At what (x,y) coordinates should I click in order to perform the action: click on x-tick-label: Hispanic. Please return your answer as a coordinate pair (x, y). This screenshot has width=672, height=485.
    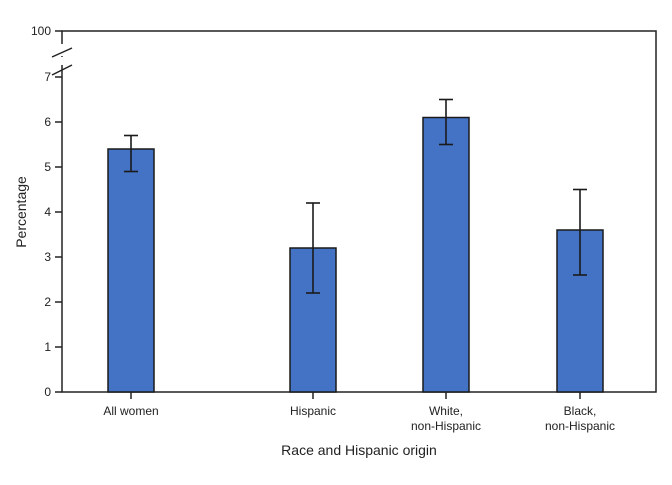
    Looking at the image, I should click on (313, 411).